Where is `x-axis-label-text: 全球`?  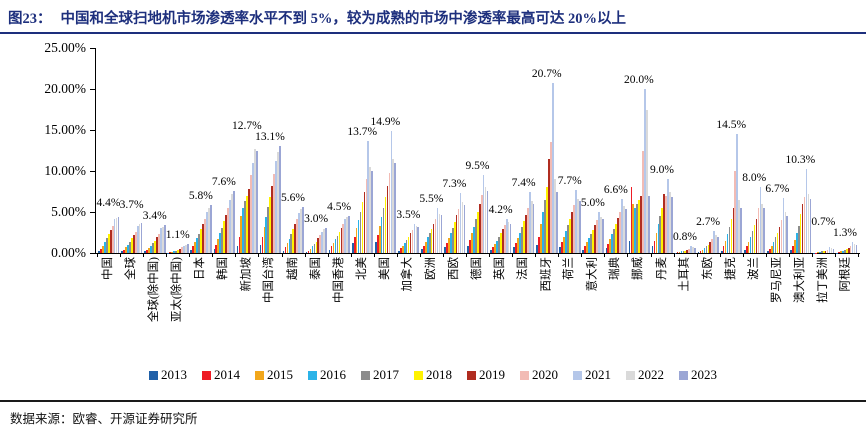 x-axis-label-text: 全球 is located at coordinates (131, 268).